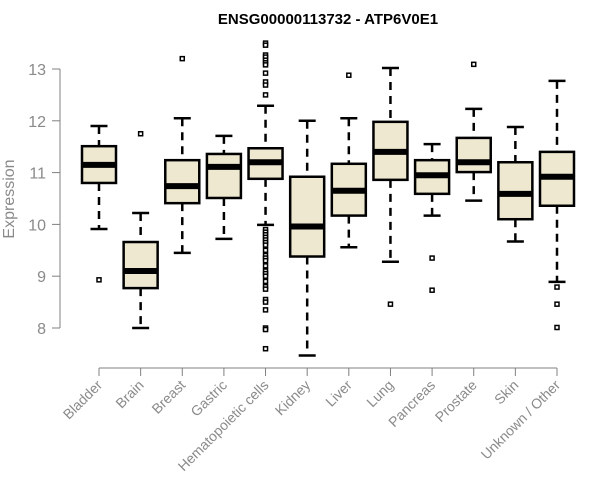 This screenshot has width=600, height=500. I want to click on box-liver, so click(349, 160).